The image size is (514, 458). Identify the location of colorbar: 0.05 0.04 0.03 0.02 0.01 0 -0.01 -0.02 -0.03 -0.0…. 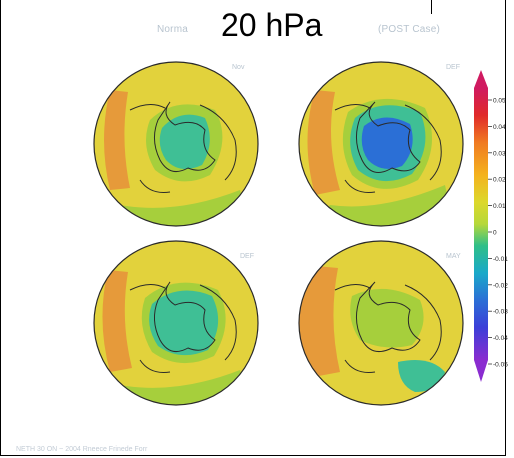
(491, 226).